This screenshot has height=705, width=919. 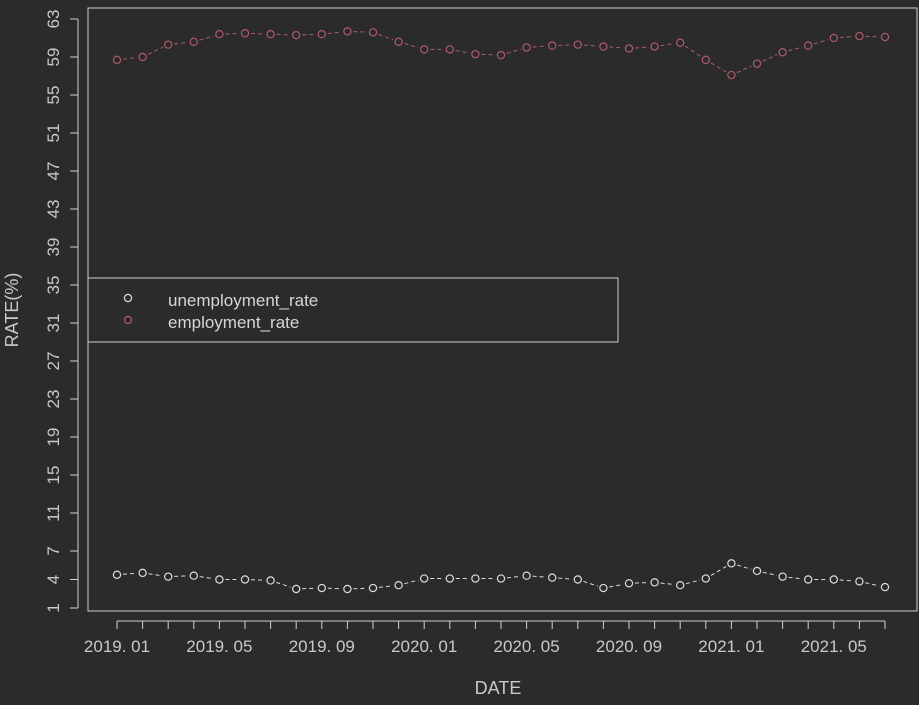 I want to click on y-tick-label: 63, so click(x=53, y=19).